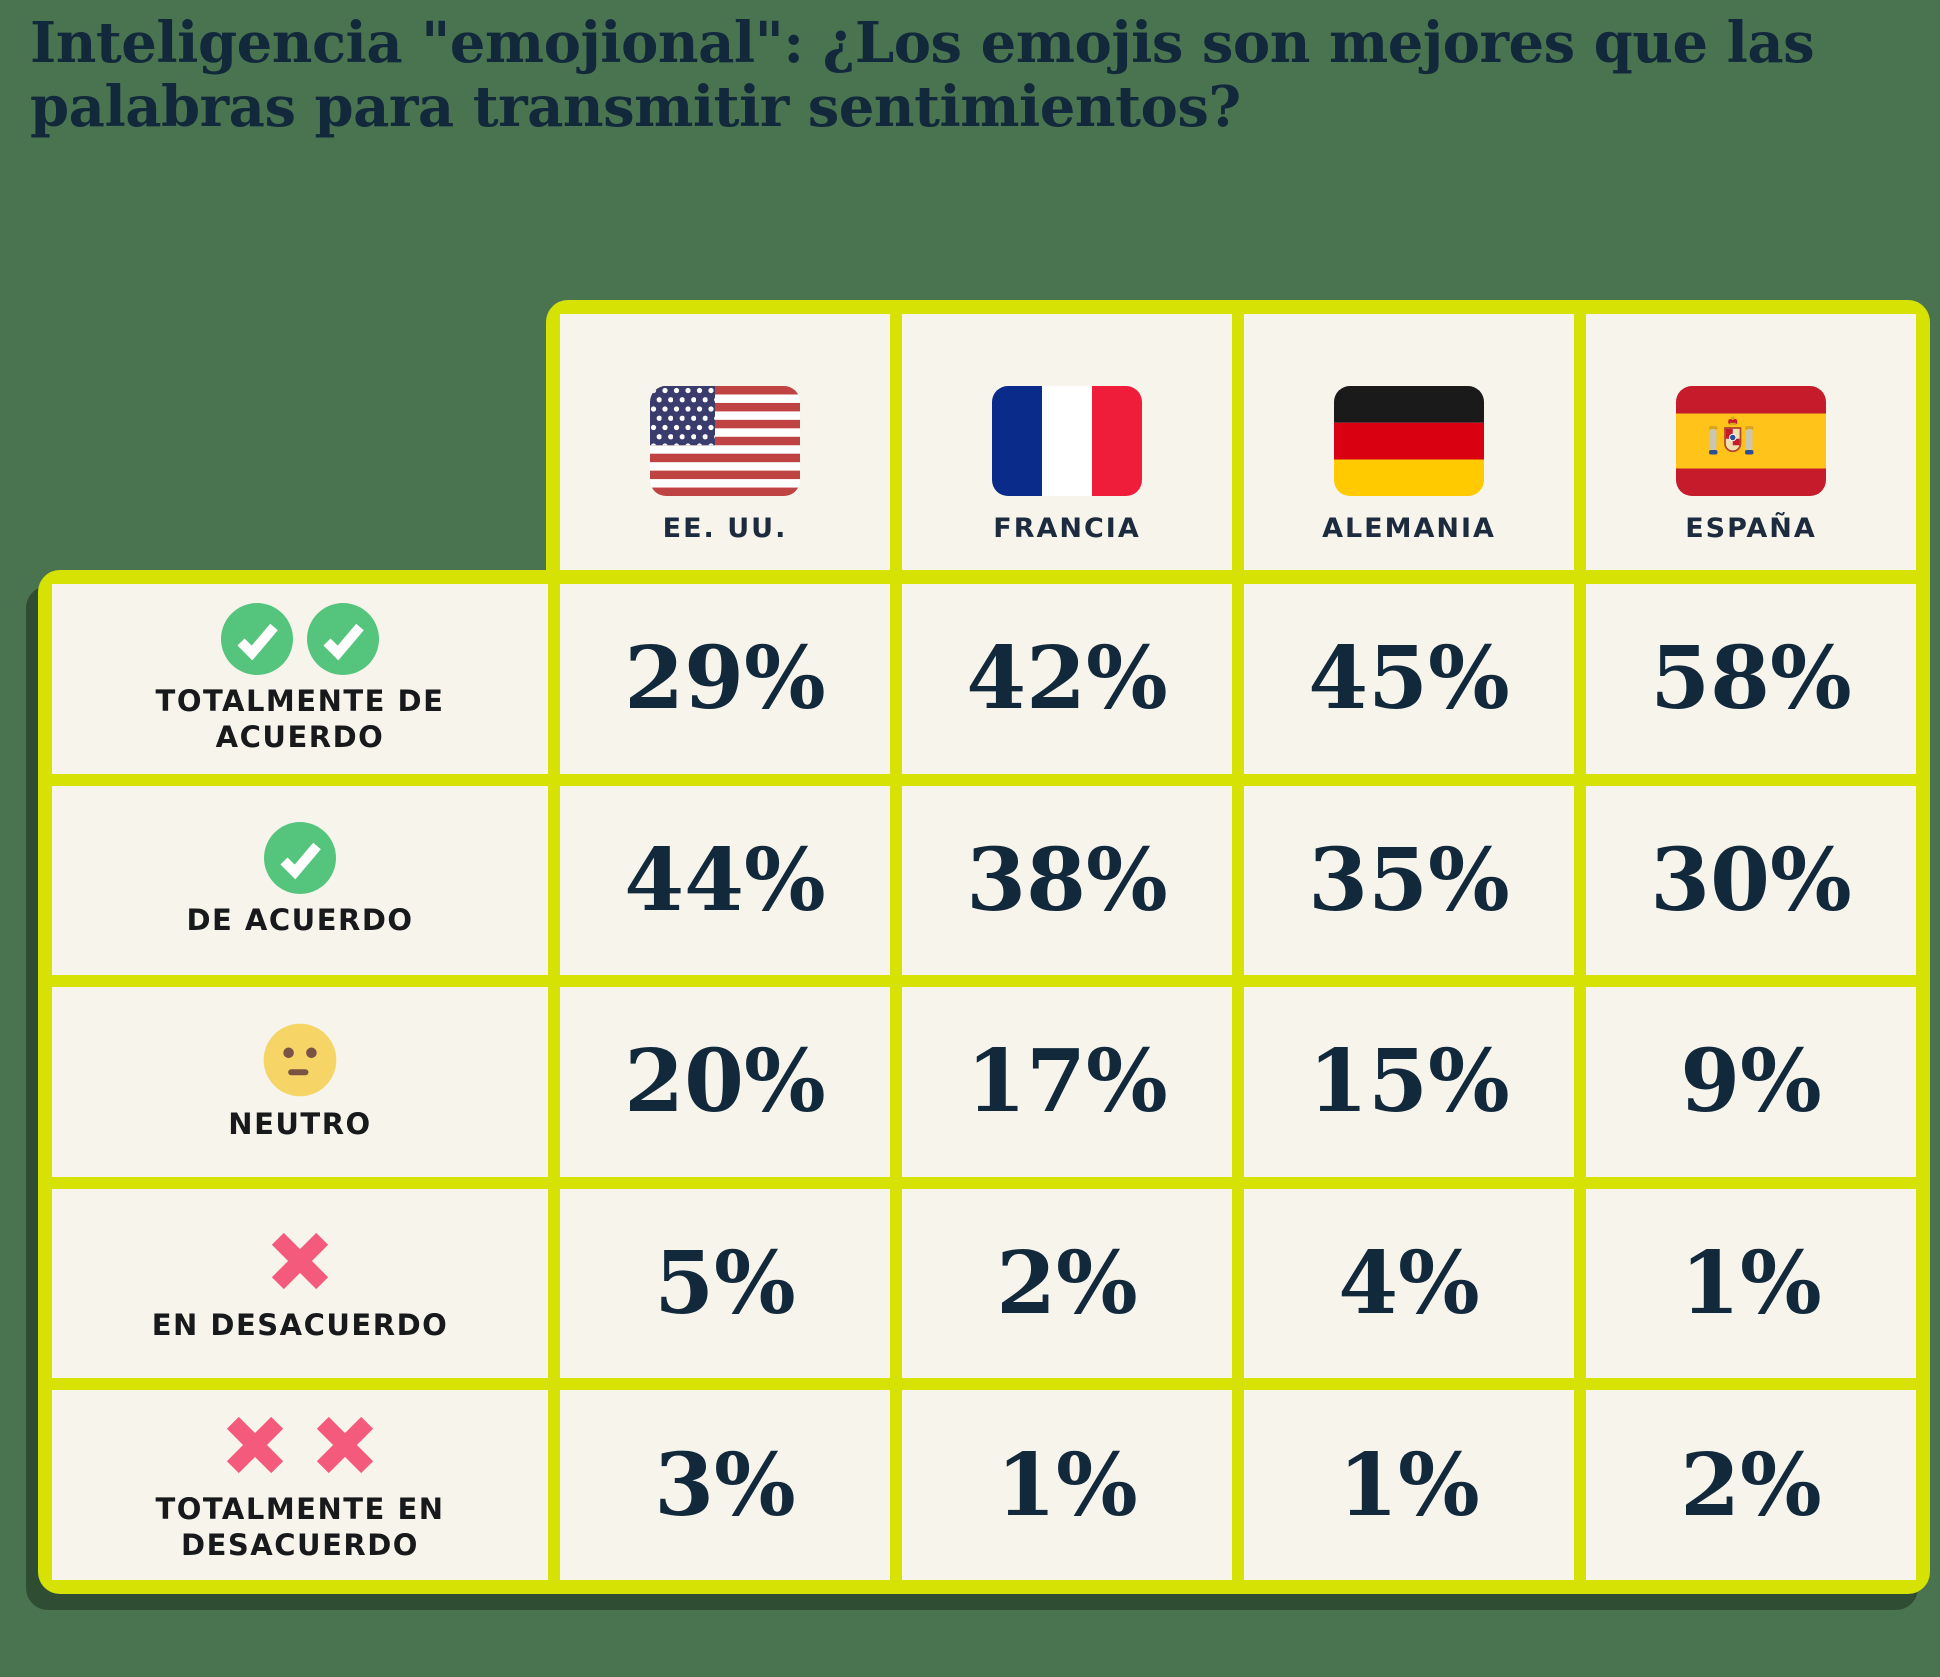  What do you see at coordinates (1409, 1082) in the screenshot?
I see `value-cell: 15%` at bounding box center [1409, 1082].